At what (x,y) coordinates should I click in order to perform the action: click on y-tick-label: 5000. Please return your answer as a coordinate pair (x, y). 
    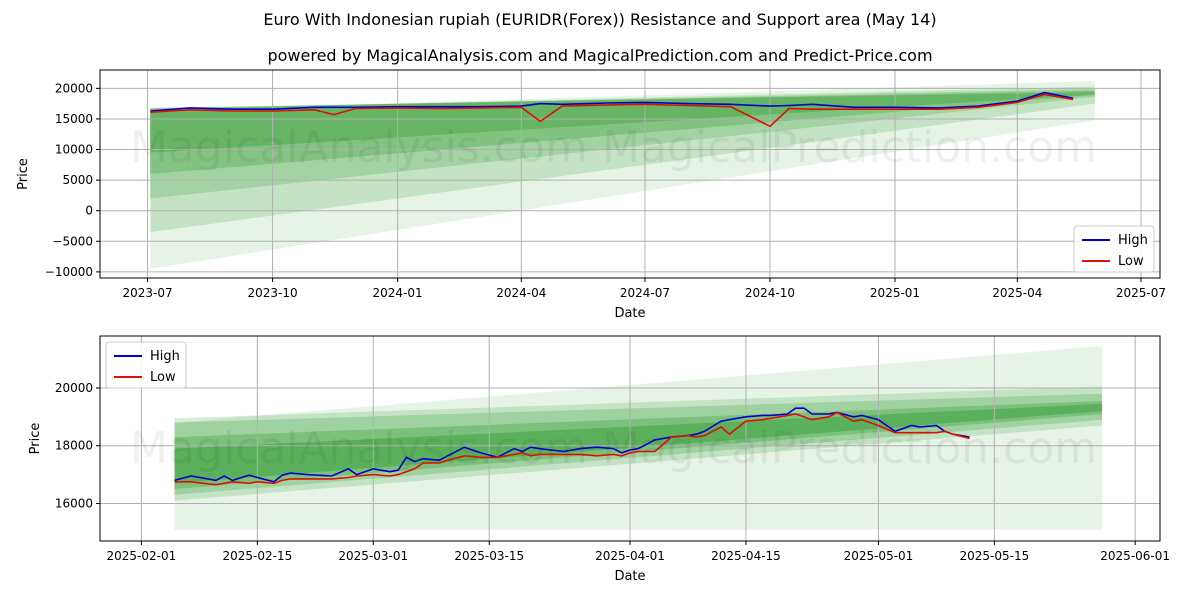
    Looking at the image, I should click on (77, 180).